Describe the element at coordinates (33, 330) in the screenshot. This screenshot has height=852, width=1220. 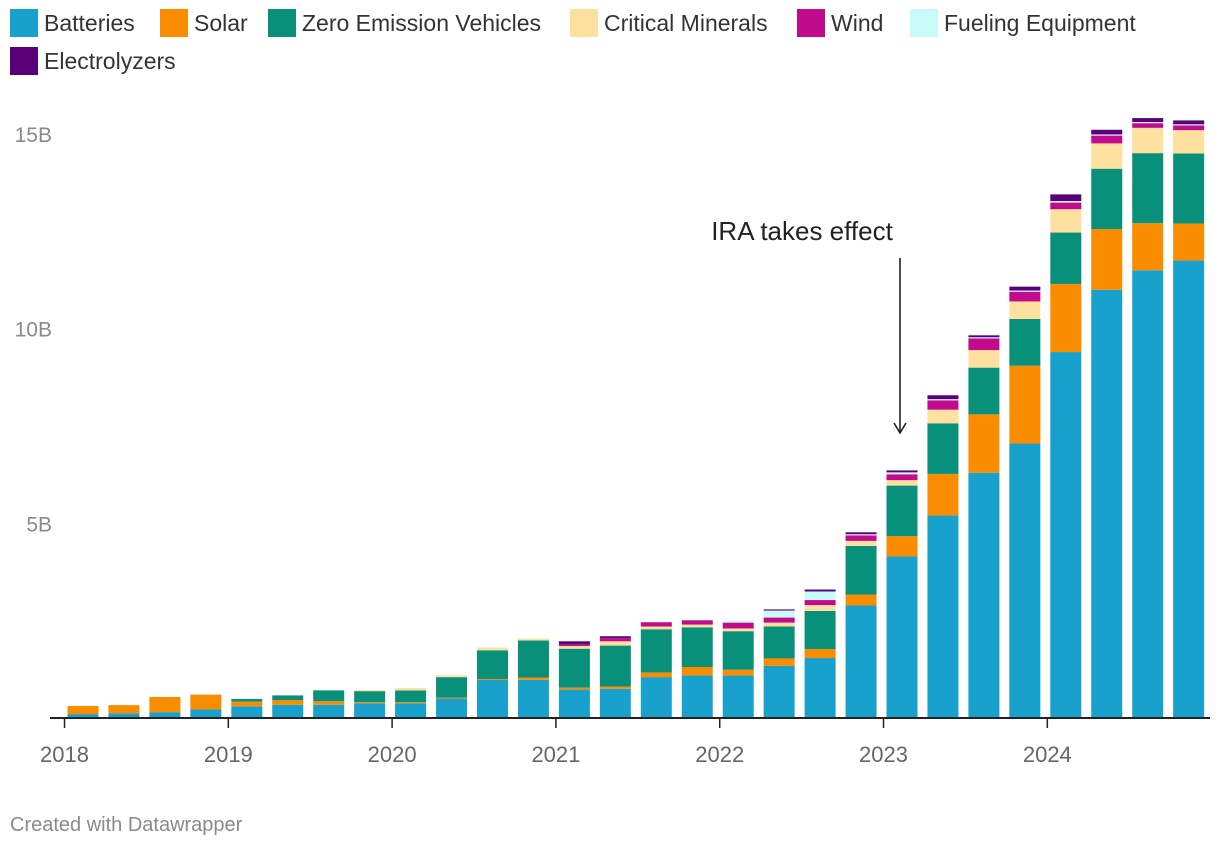
I see `y-tick-label: 10B` at that location.